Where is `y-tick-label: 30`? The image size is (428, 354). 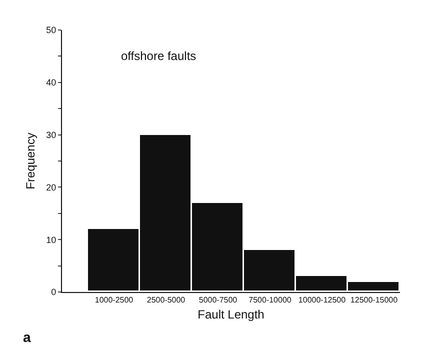
y-tick-label: 30 is located at coordinates (51, 135).